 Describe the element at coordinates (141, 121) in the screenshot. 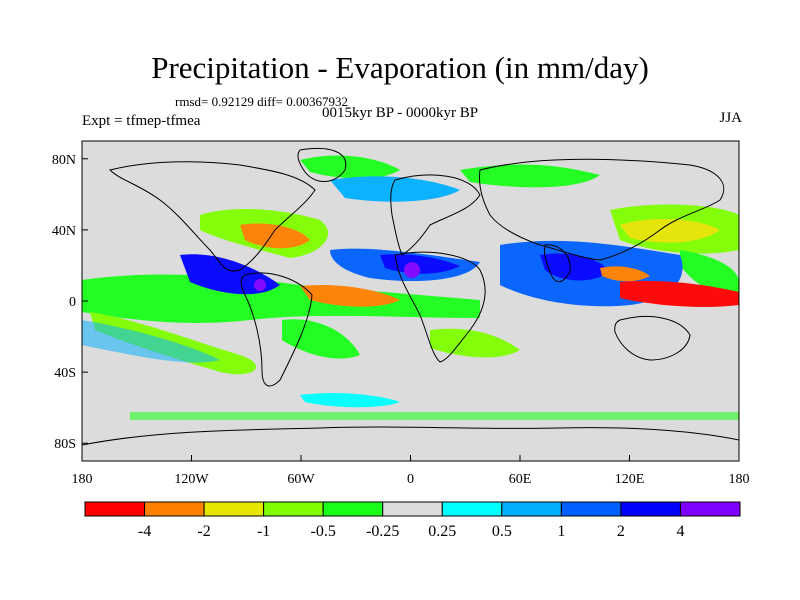

I see `experiment-label: Expt = tfmep-tfmea` at that location.